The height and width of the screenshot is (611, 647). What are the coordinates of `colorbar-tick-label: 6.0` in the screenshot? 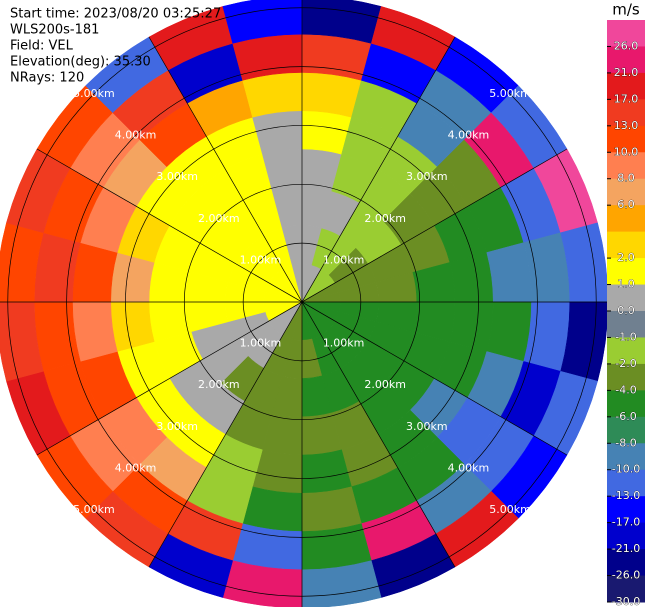 It's located at (626, 204).